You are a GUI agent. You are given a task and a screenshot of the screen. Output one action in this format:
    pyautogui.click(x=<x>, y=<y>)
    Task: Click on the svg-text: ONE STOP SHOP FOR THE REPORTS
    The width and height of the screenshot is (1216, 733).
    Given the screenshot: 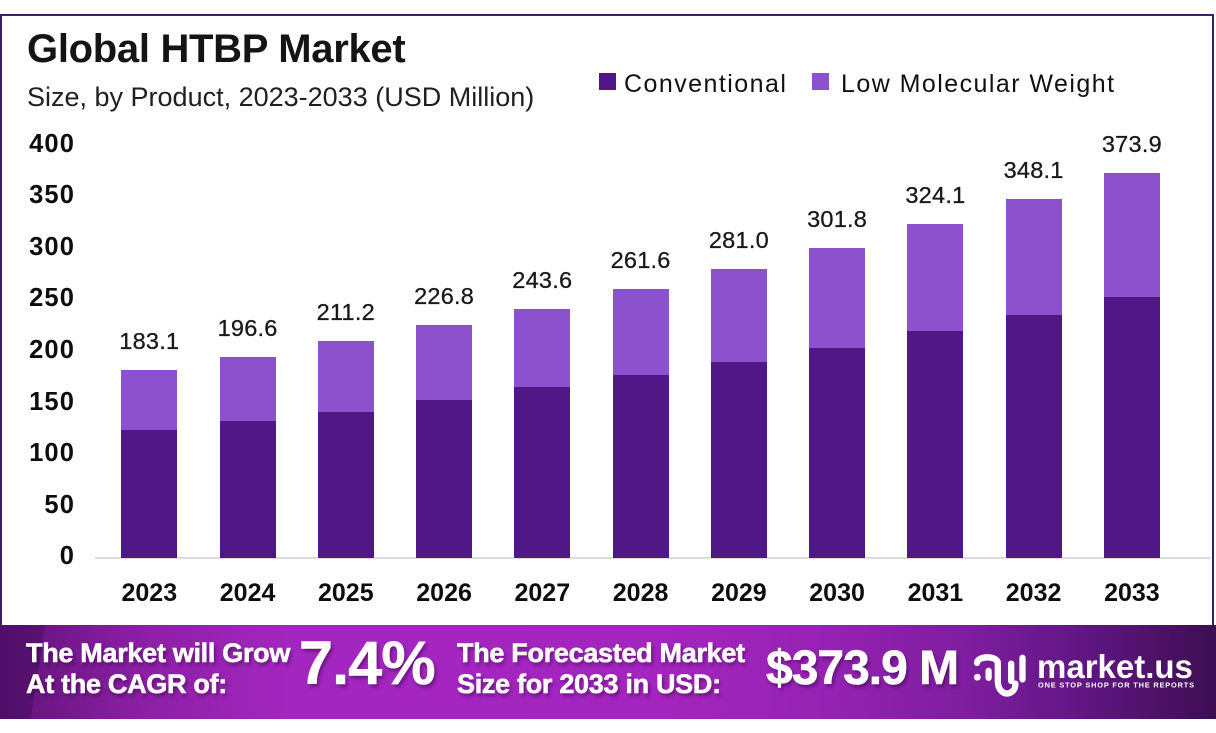 What is the action you would take?
    pyautogui.click(x=1116, y=685)
    